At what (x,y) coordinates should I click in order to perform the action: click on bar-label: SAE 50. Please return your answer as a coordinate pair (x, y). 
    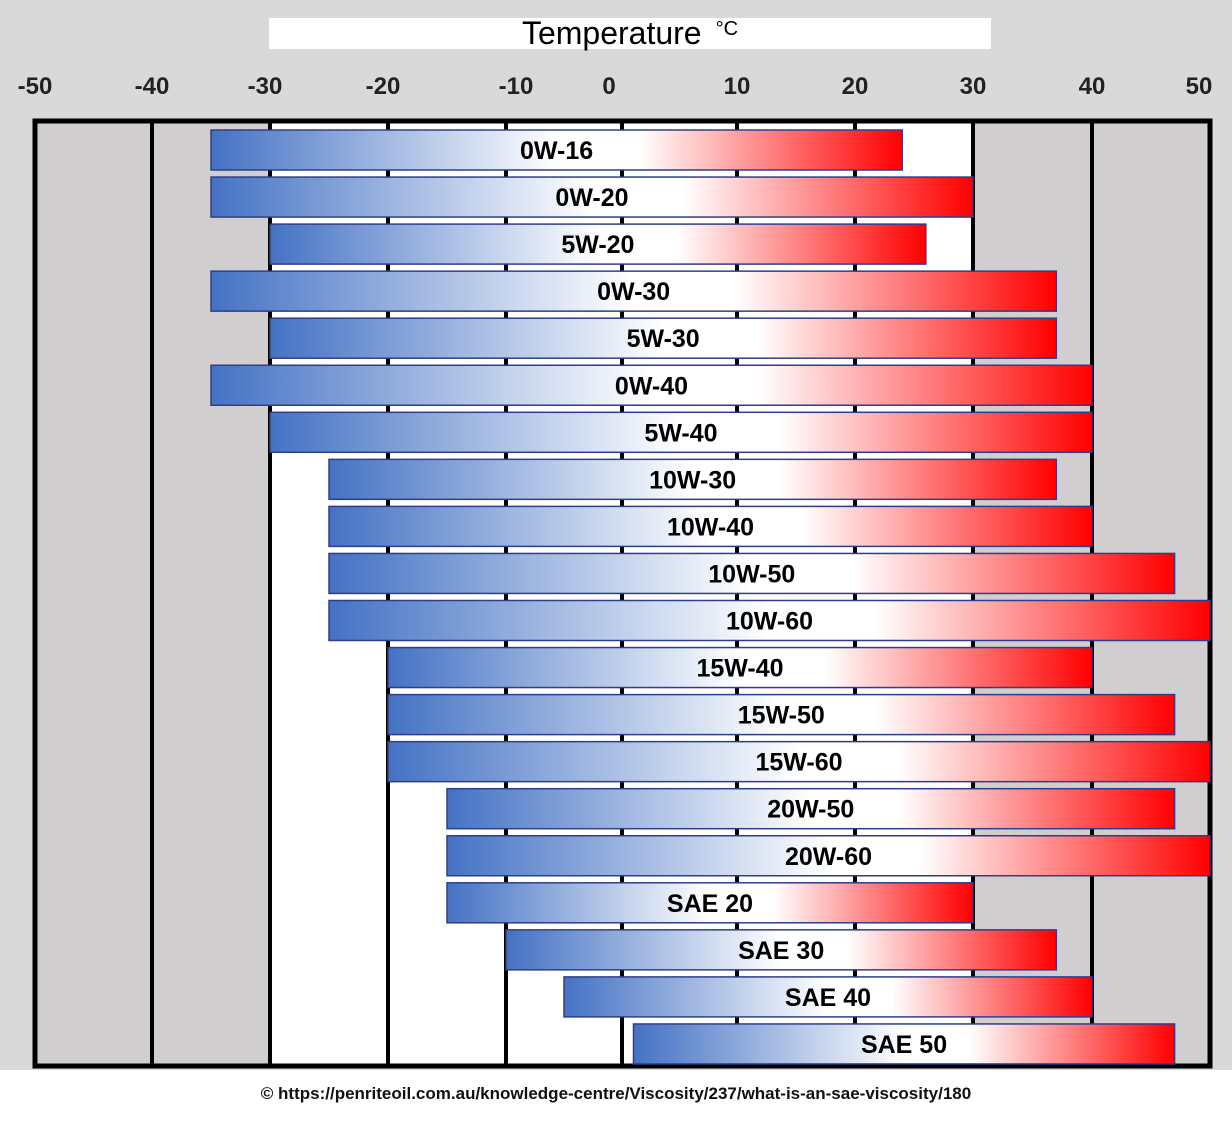
    Looking at the image, I should click on (904, 1045).